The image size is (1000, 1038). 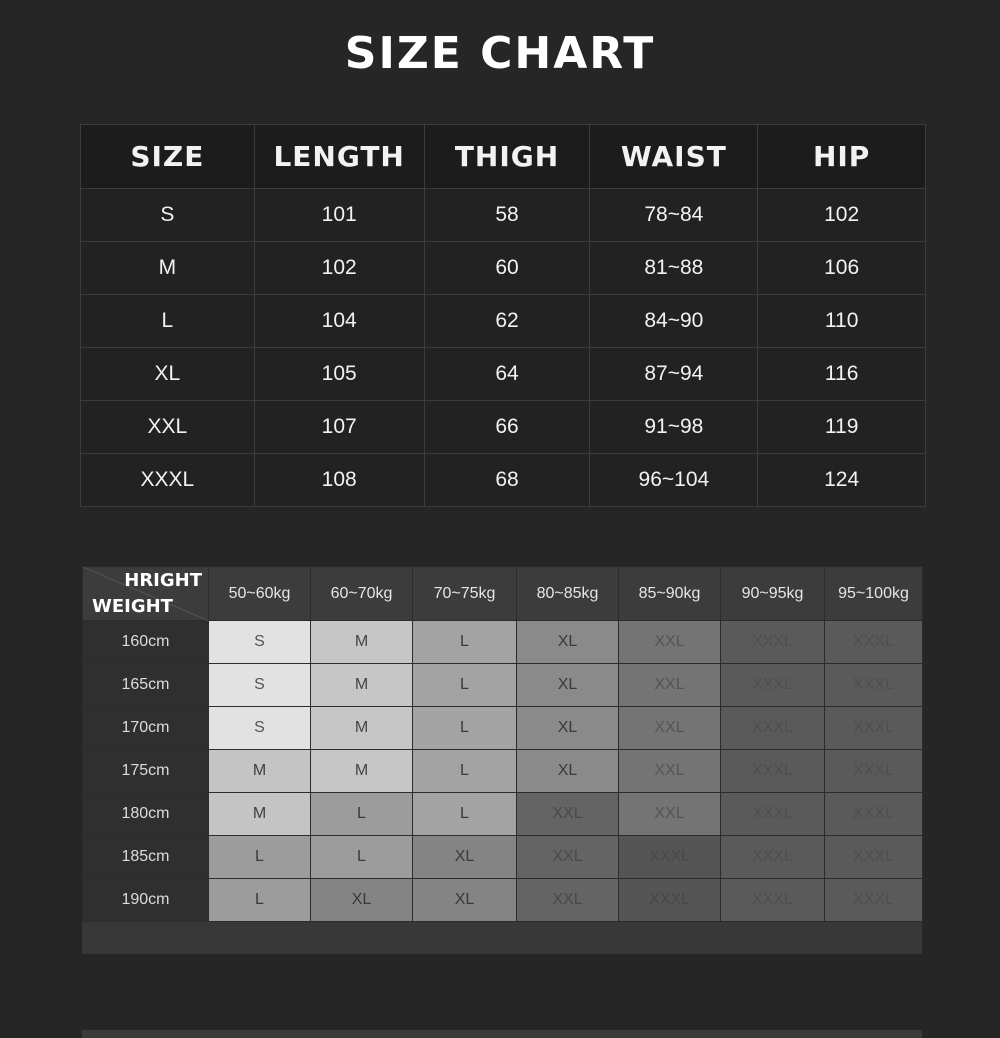 I want to click on cell-waist: 96~104, so click(x=674, y=480).